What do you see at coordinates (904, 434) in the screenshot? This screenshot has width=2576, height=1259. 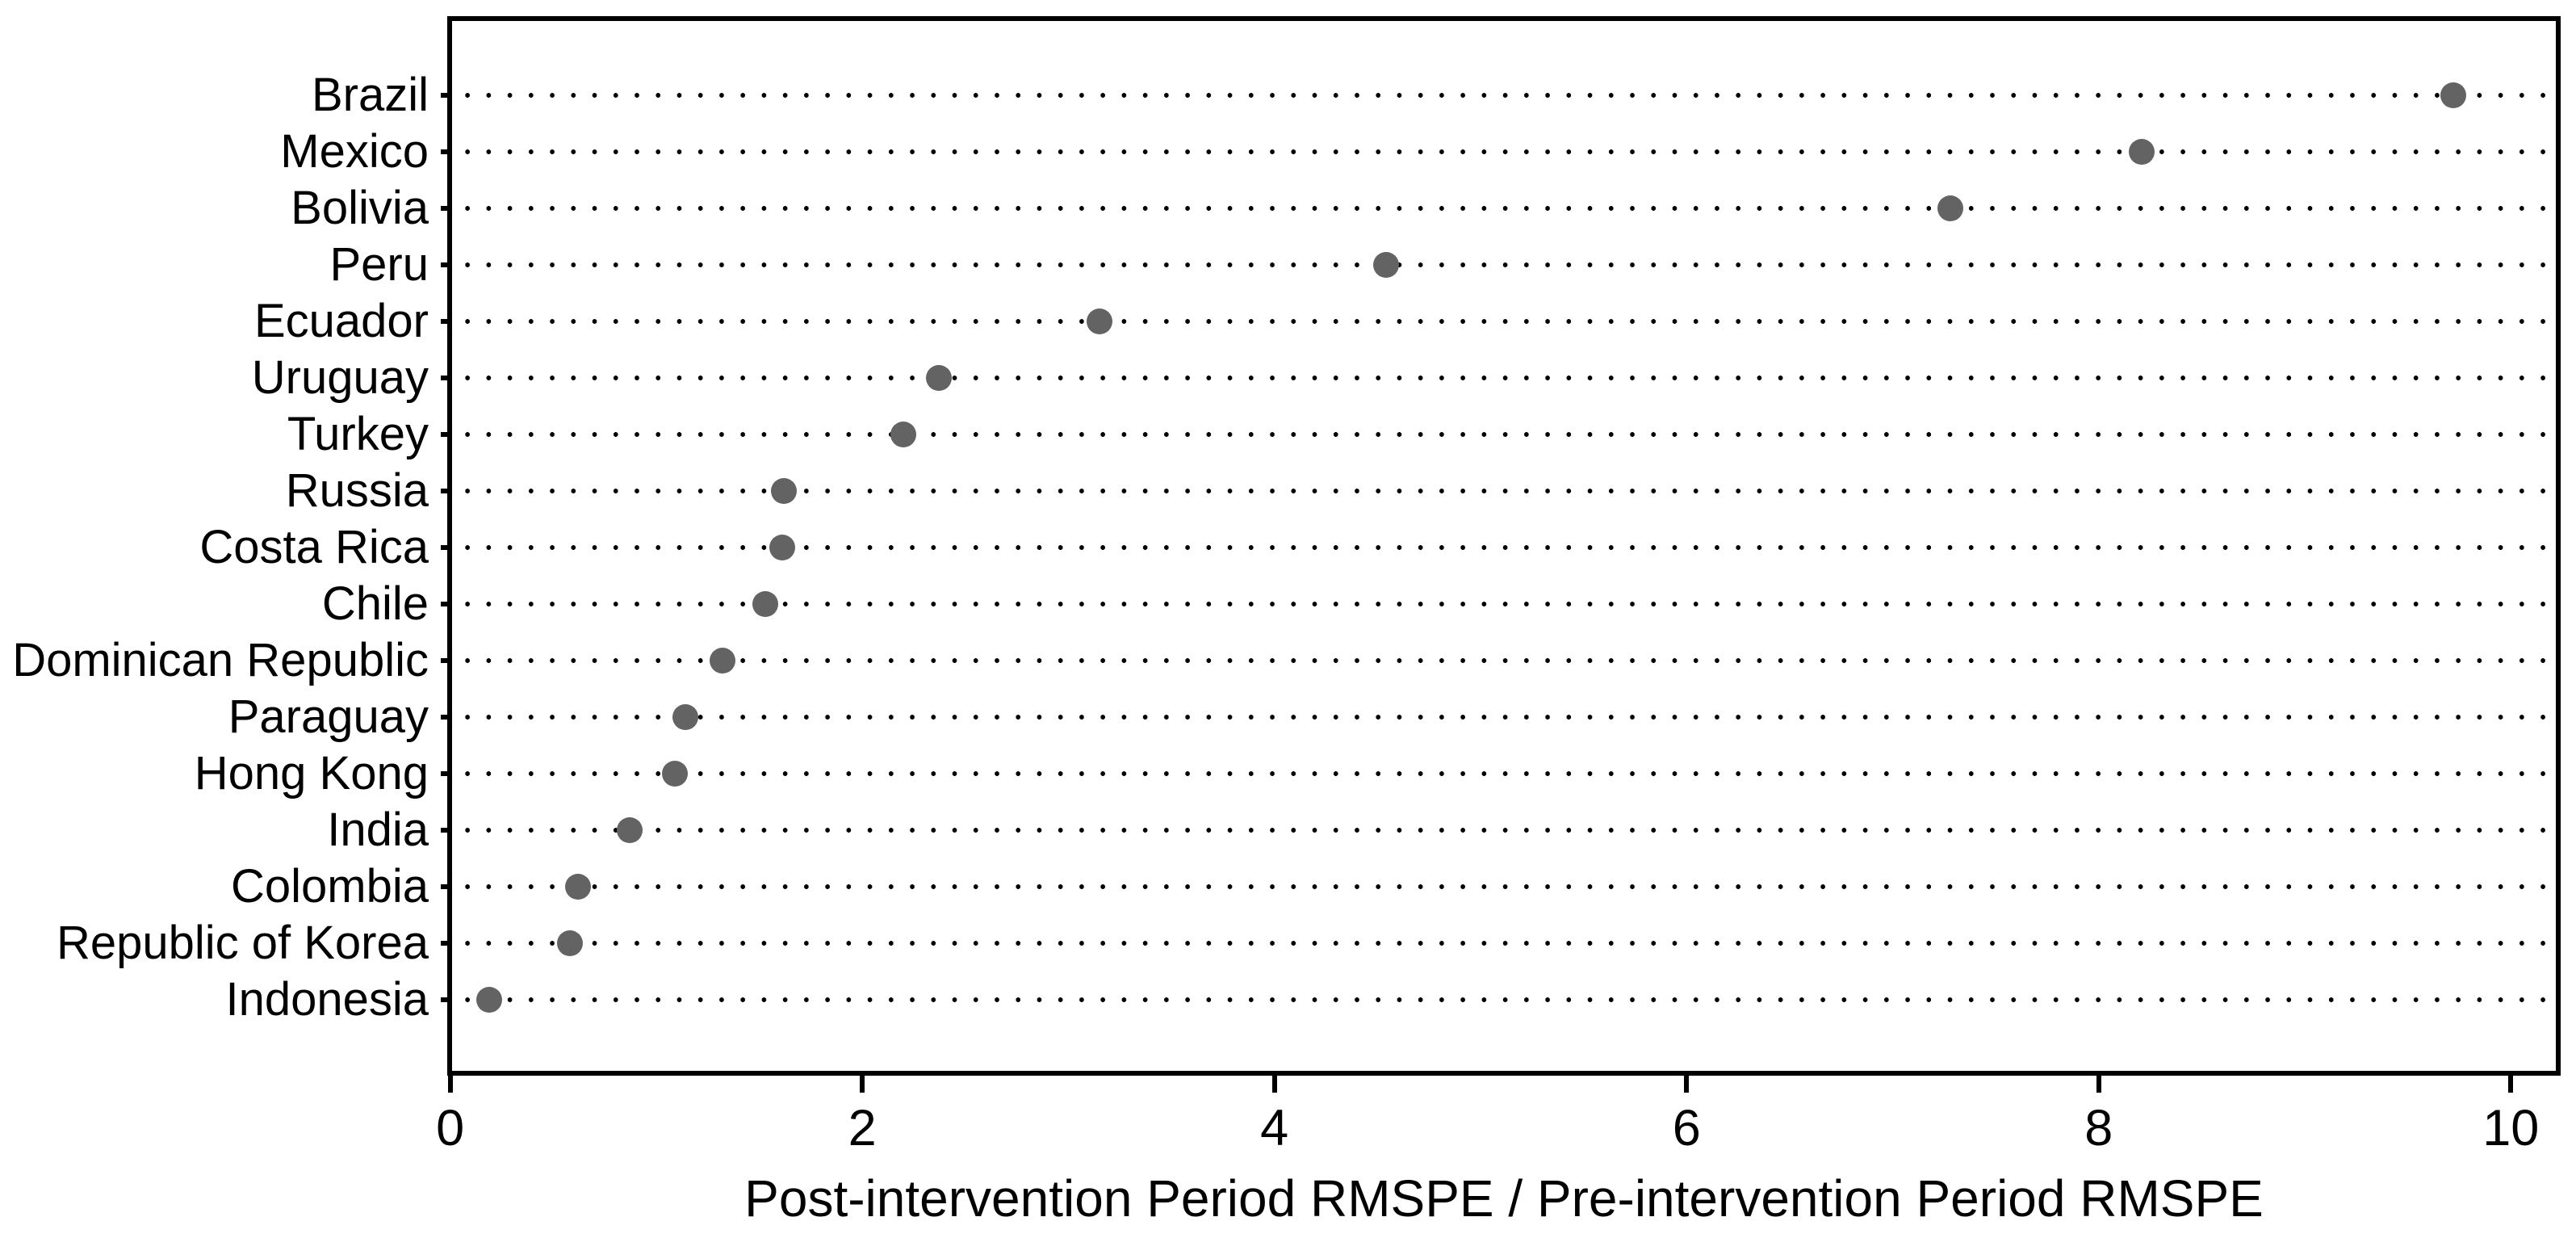 I see `data-point-marker-turkey` at bounding box center [904, 434].